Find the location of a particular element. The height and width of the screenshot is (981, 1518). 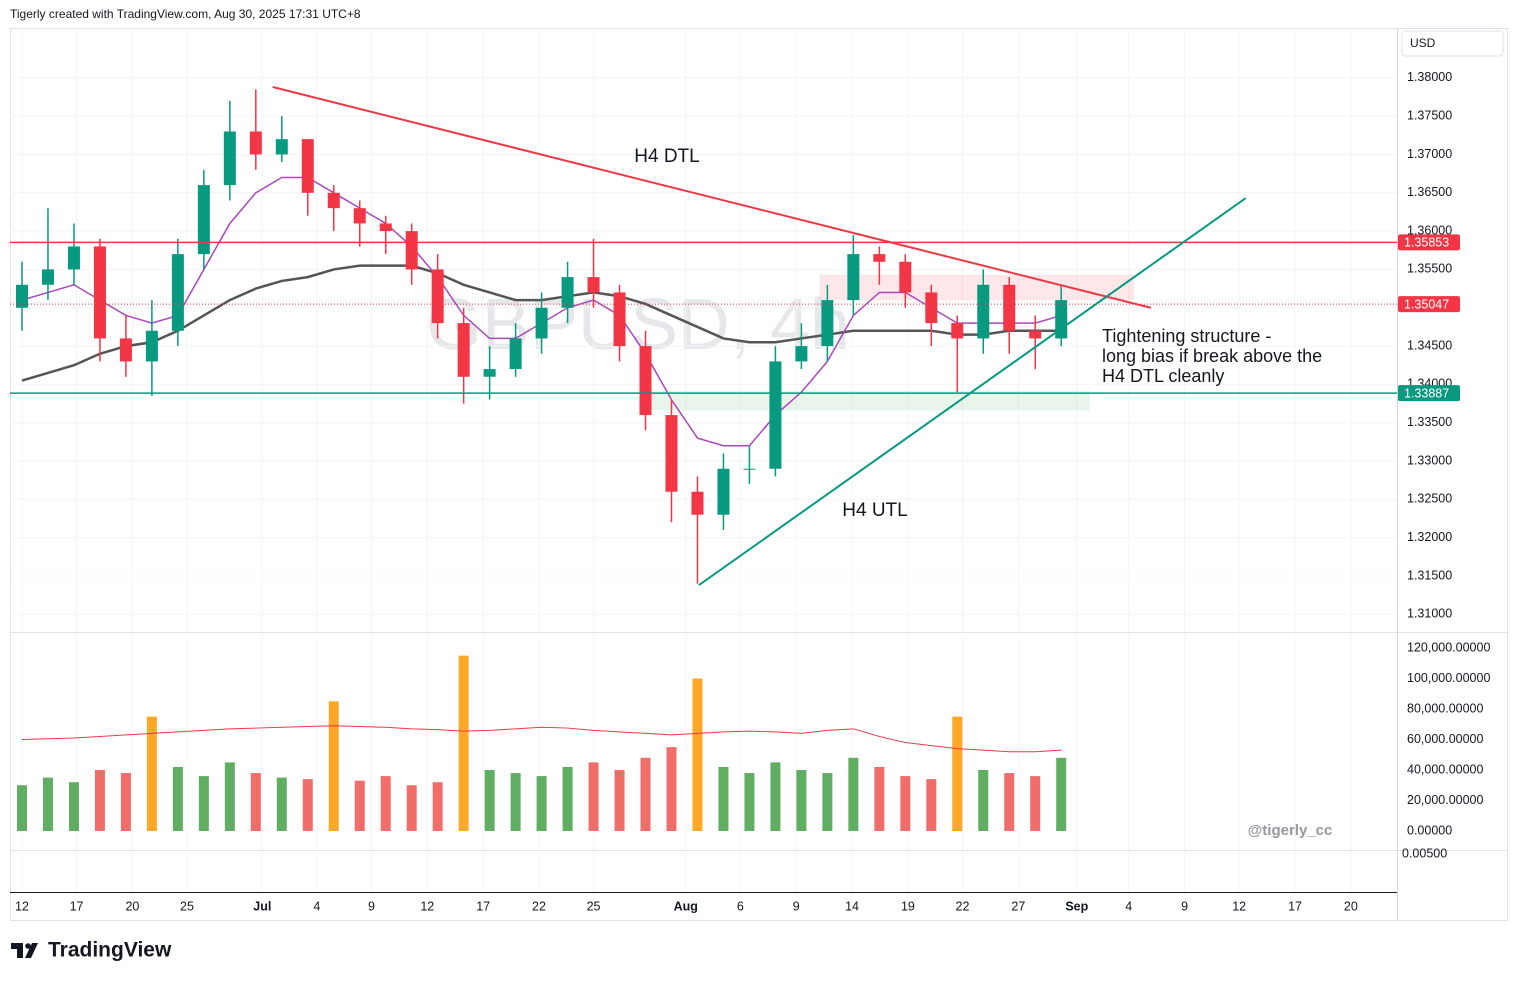

trendline-label: H4 UTL is located at coordinates (874, 510).